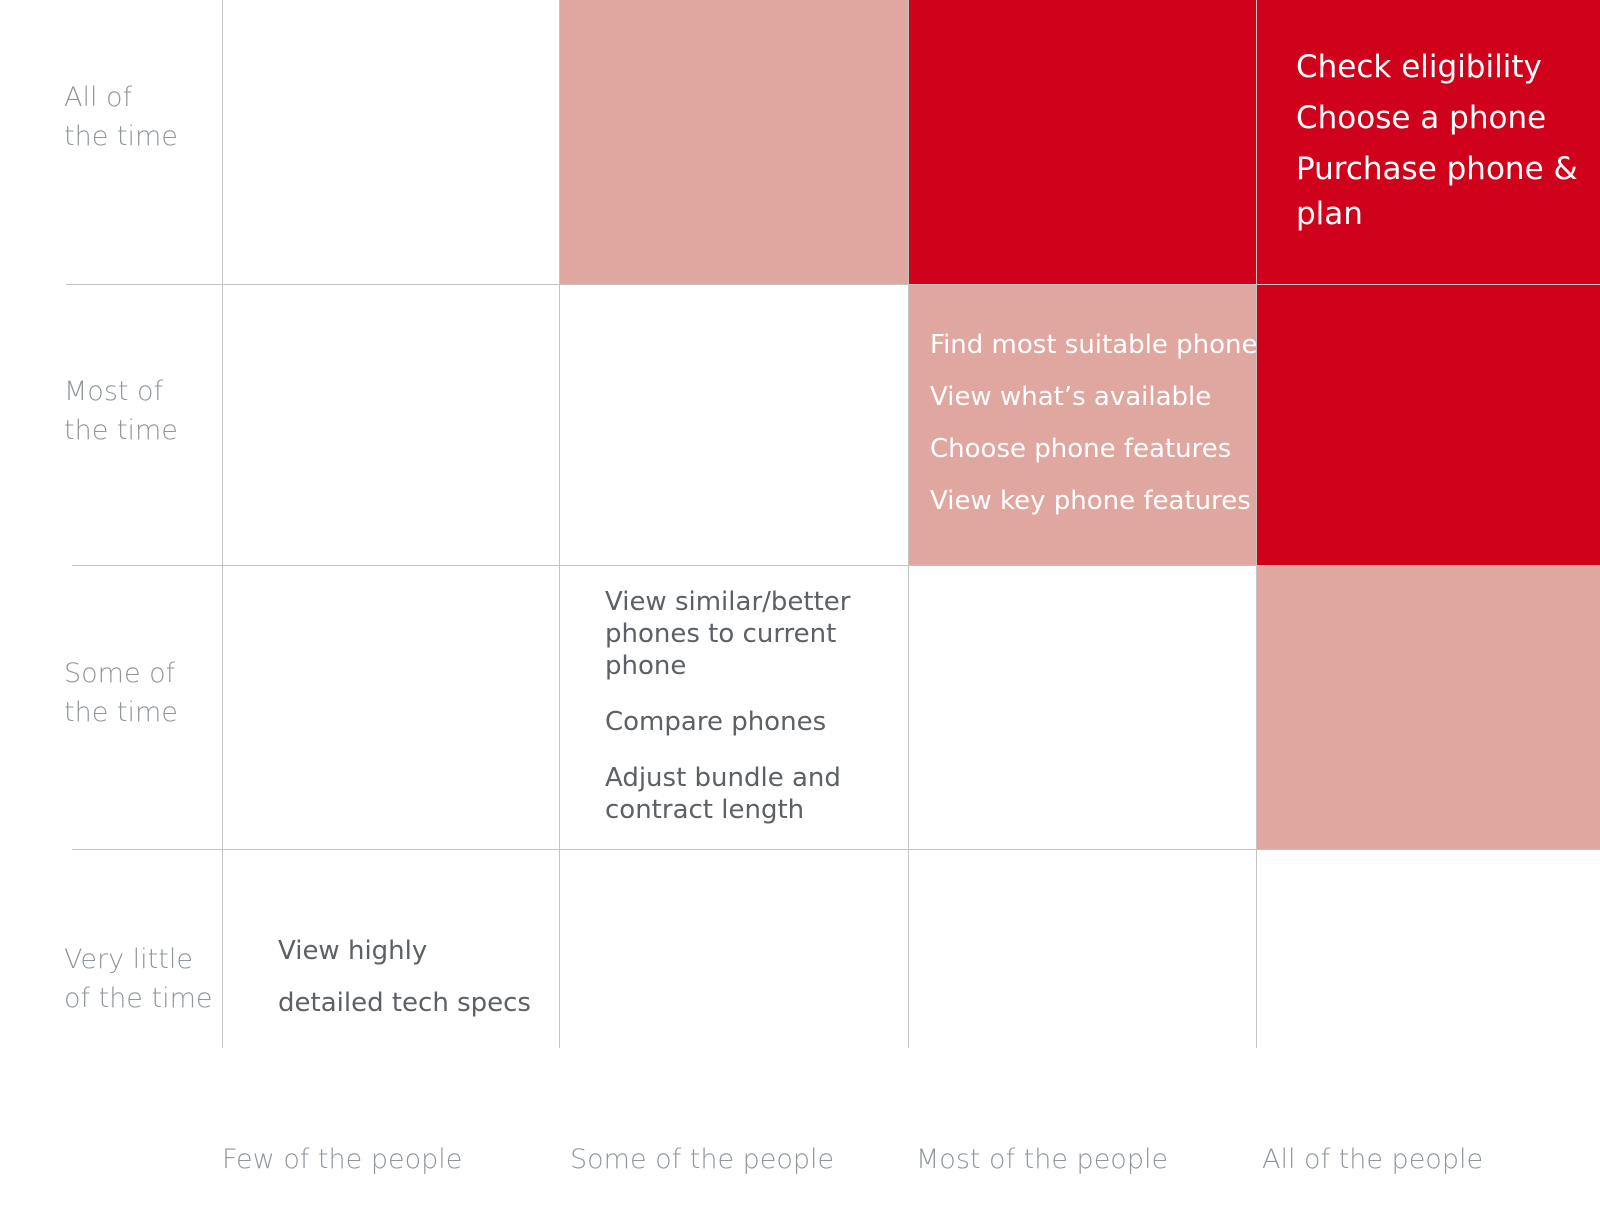  Describe the element at coordinates (646, 666) in the screenshot. I see `task-line: phone` at that location.